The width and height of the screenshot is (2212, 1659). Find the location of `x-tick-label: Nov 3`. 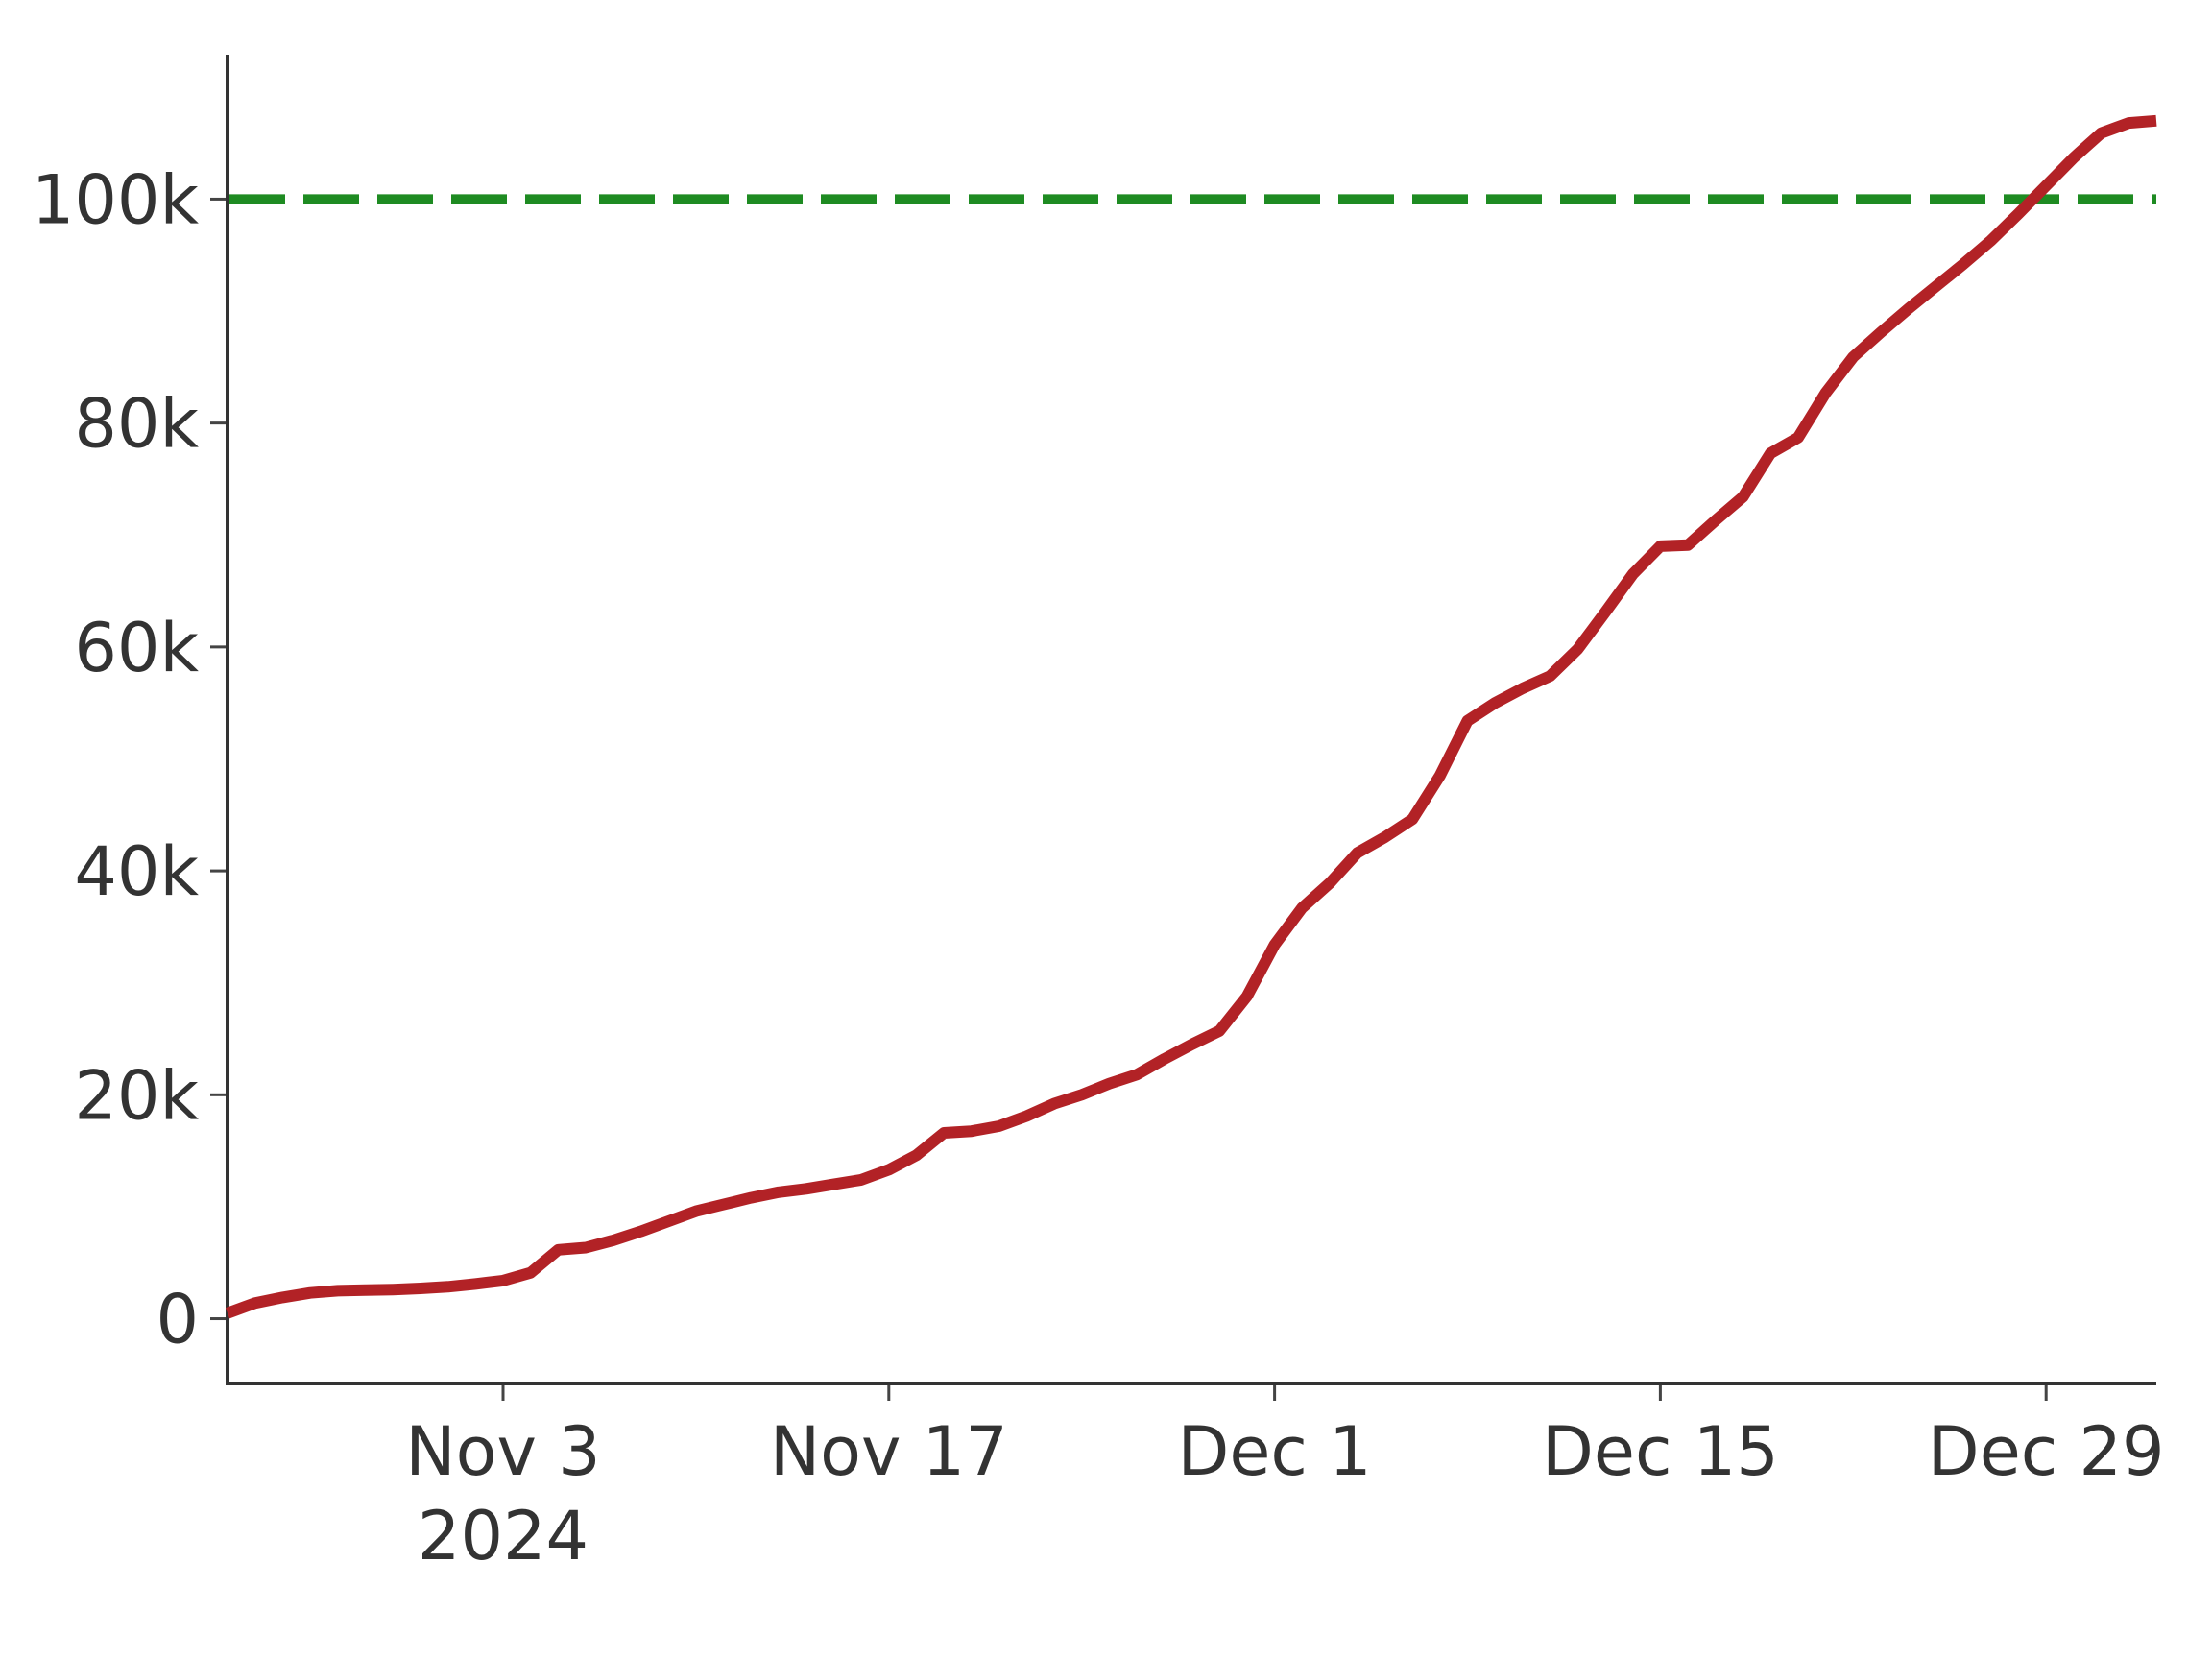

x-tick-label: Nov 3 is located at coordinates (503, 1451).